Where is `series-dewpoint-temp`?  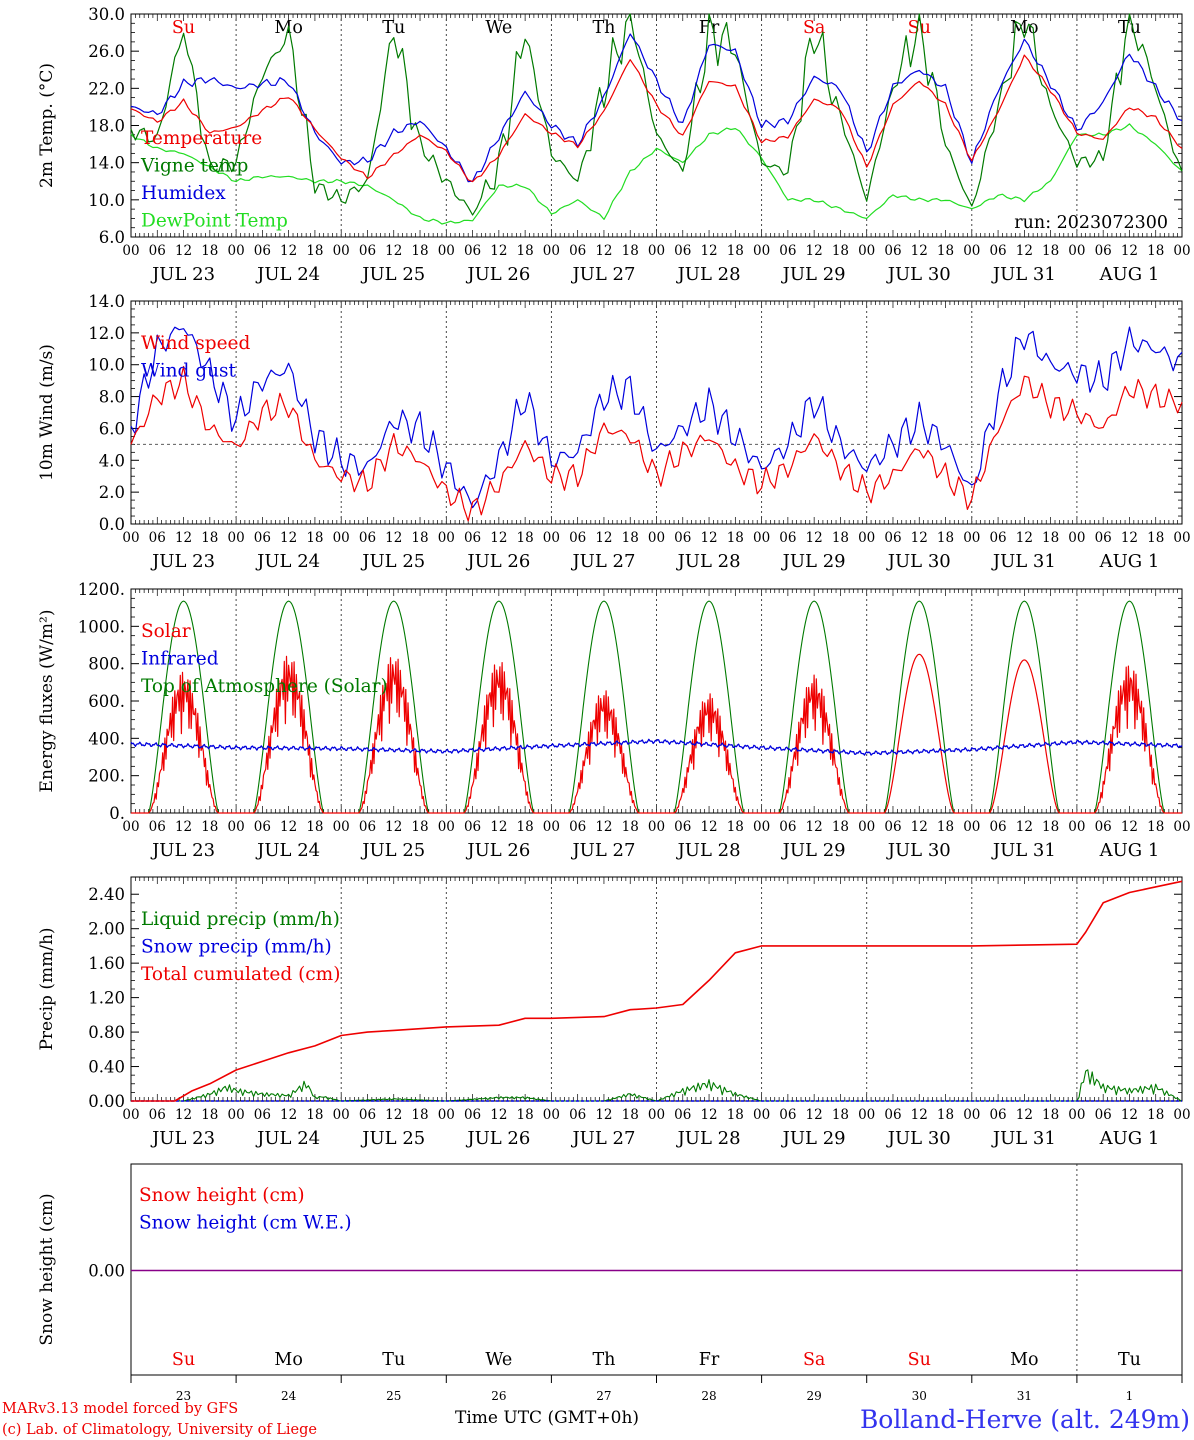 series-dewpoint-temp is located at coordinates (656, 174).